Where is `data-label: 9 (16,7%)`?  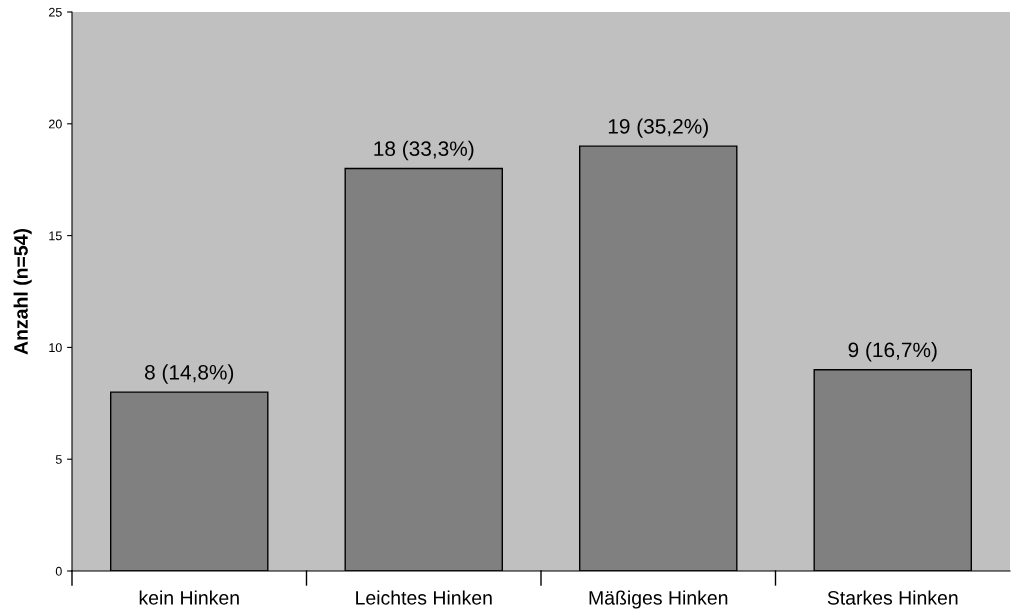
data-label: 9 (16,7%) is located at coordinates (892, 352).